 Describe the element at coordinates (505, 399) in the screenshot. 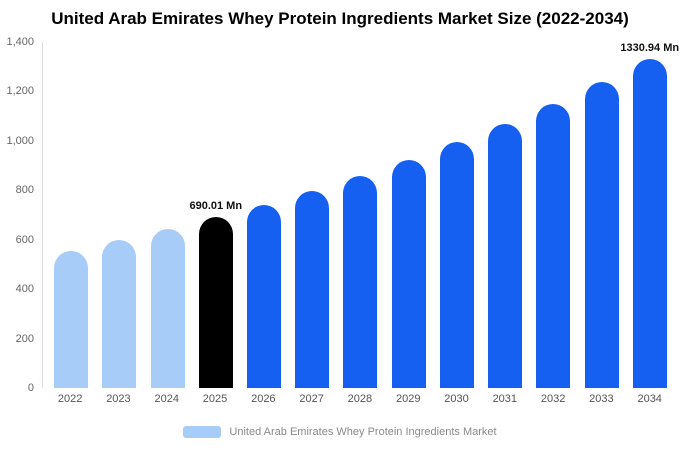

I see `x-tick-label: 2031` at that location.